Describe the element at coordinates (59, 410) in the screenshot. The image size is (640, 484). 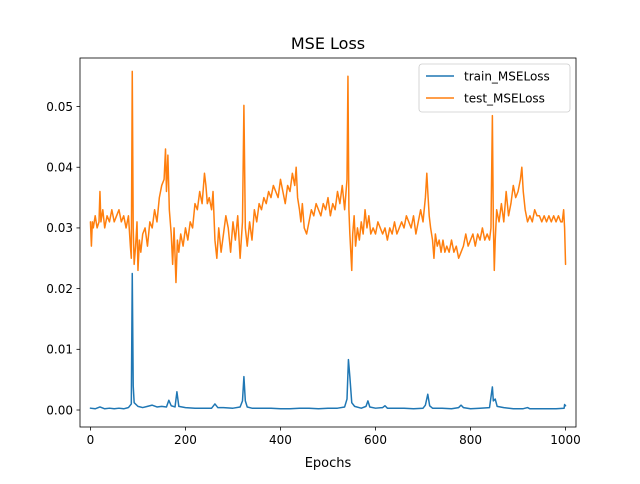
I see `y-tick-label: 0.00` at that location.